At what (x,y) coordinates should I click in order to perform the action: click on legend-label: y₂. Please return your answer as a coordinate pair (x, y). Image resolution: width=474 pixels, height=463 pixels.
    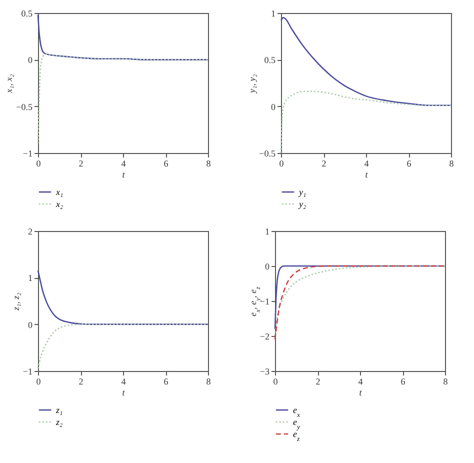
    Looking at the image, I should click on (302, 204).